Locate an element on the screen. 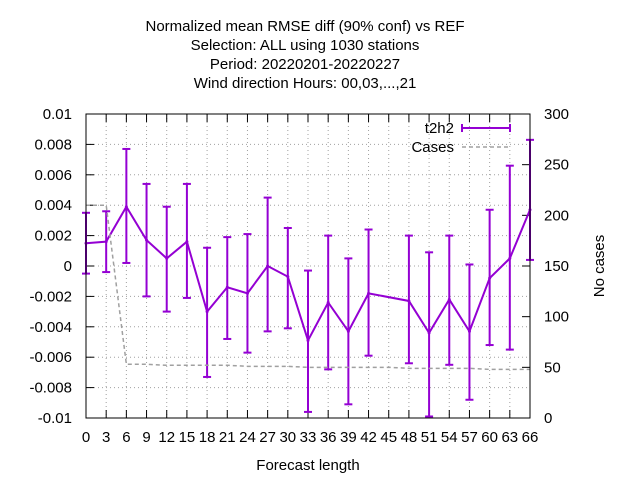 The height and width of the screenshot is (480, 640). tick-label-x: 18 is located at coordinates (207, 437).